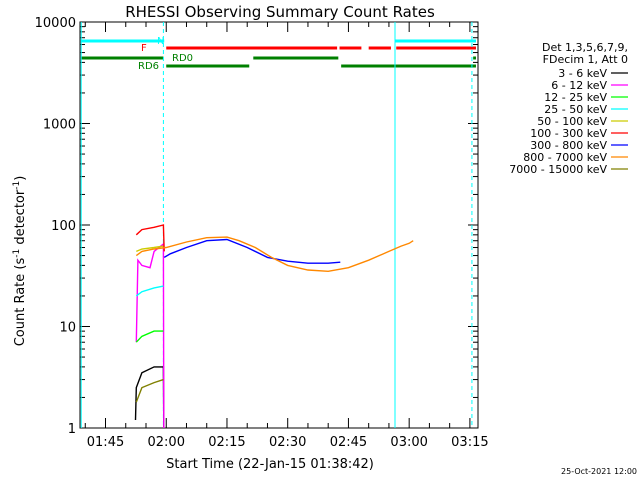  I want to click on legend-label-7000to15000kev: 7000 - 15000 keV, so click(558, 169).